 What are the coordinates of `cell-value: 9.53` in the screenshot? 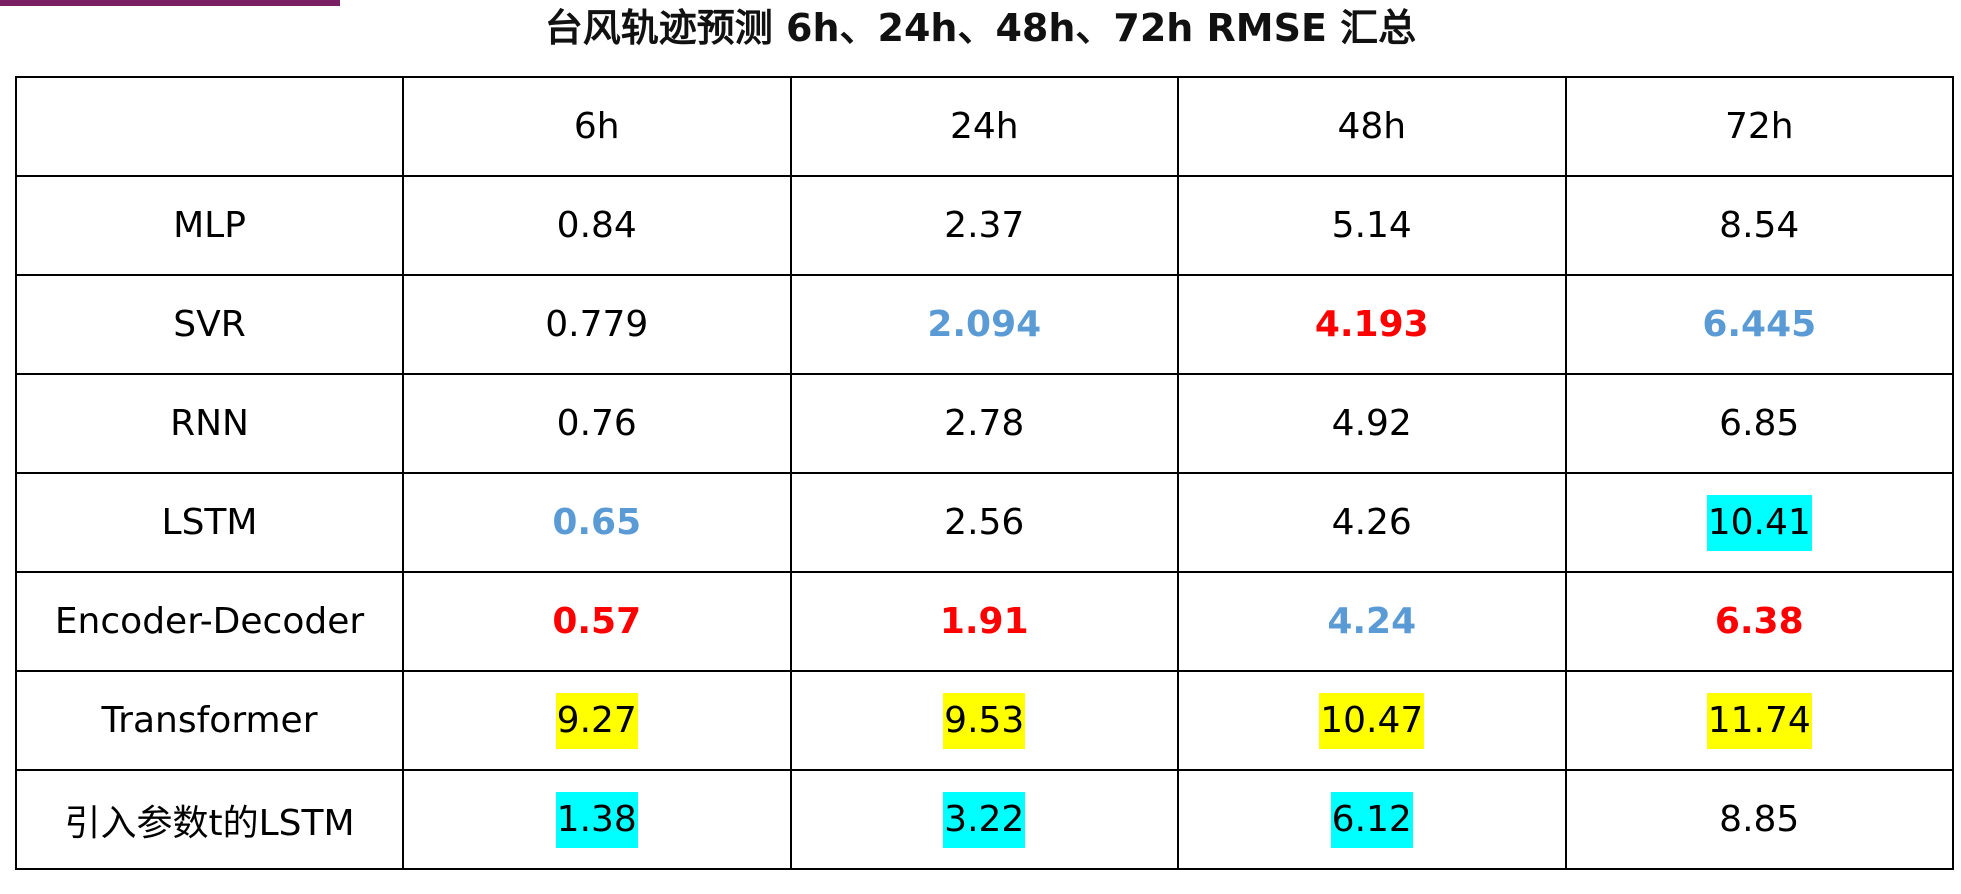 It's located at (984, 720).